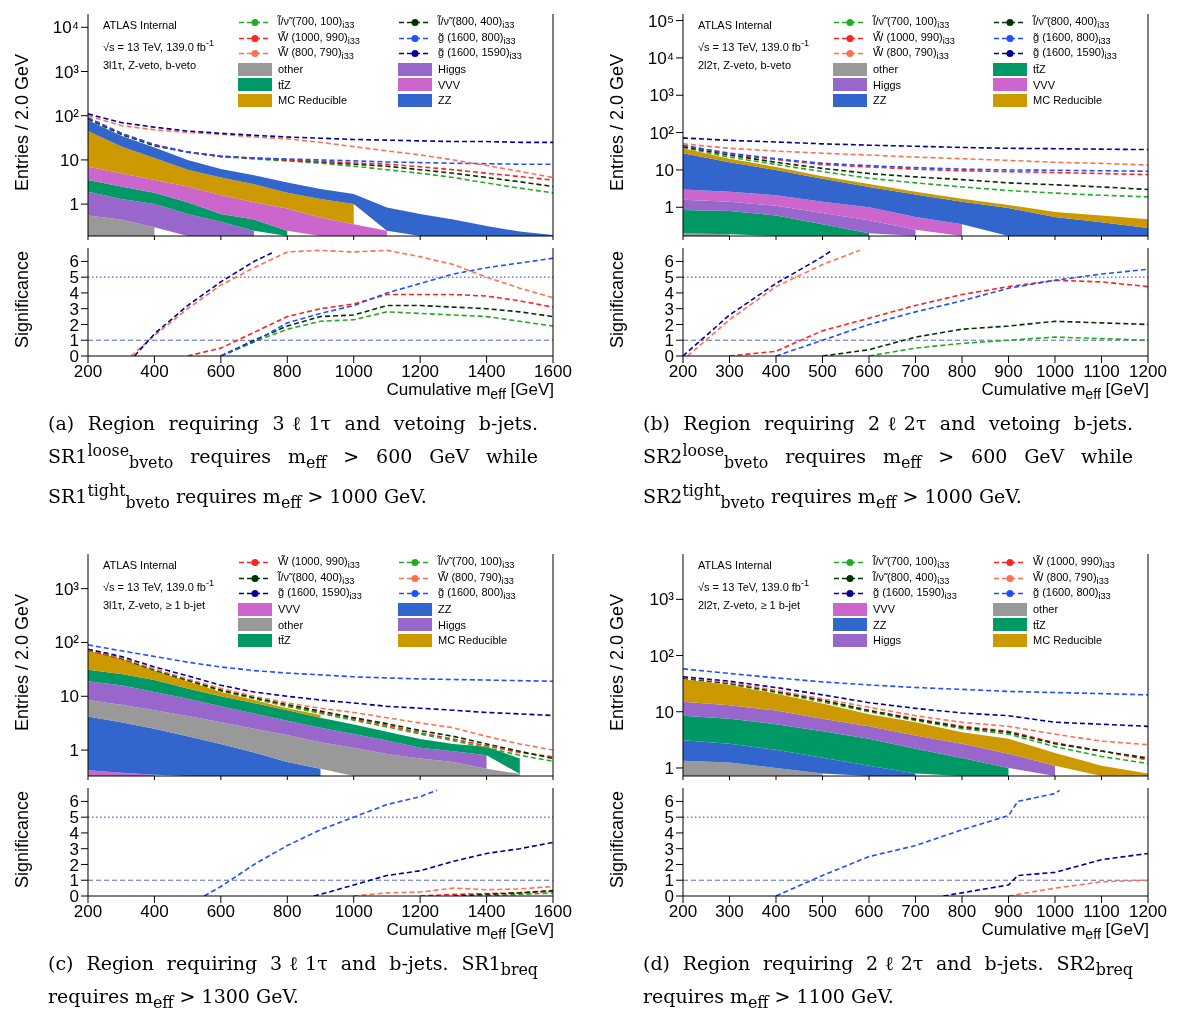 Image resolution: width=1189 pixels, height=1023 pixels. Describe the element at coordinates (159, 46) in the screenshot. I see `annotation: √s = 13 TeV, 139.0 fb$^{-1}$` at that location.